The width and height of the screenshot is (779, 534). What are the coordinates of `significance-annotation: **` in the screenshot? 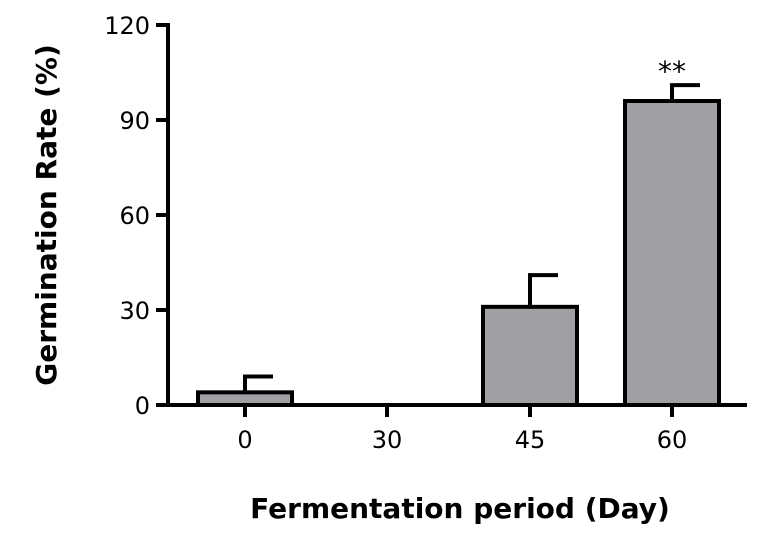 It's located at (672, 71).